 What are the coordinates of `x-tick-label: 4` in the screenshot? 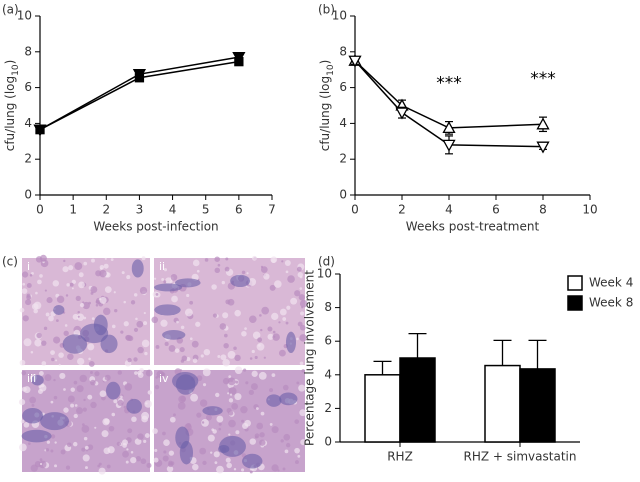 It's located at (449, 210).